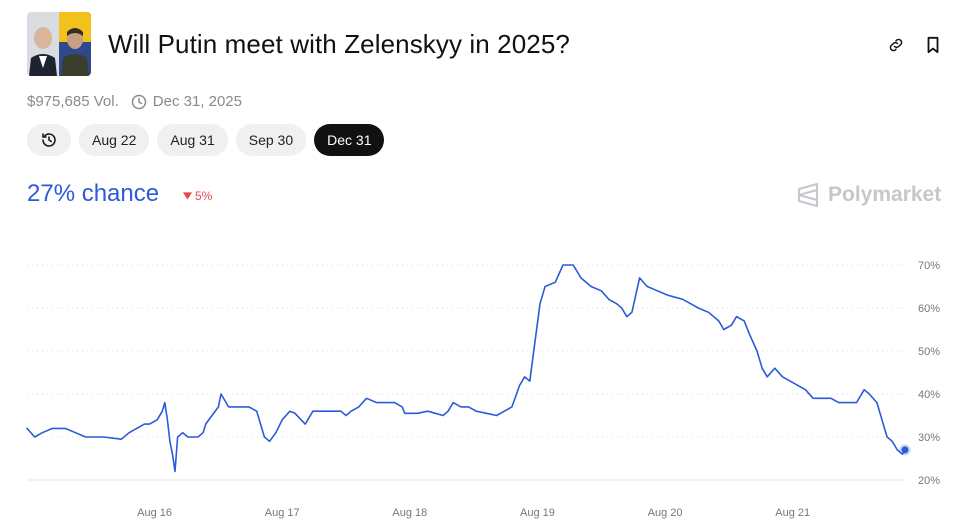 The width and height of the screenshot is (960, 529). I want to click on link-icon, so click(896, 45).